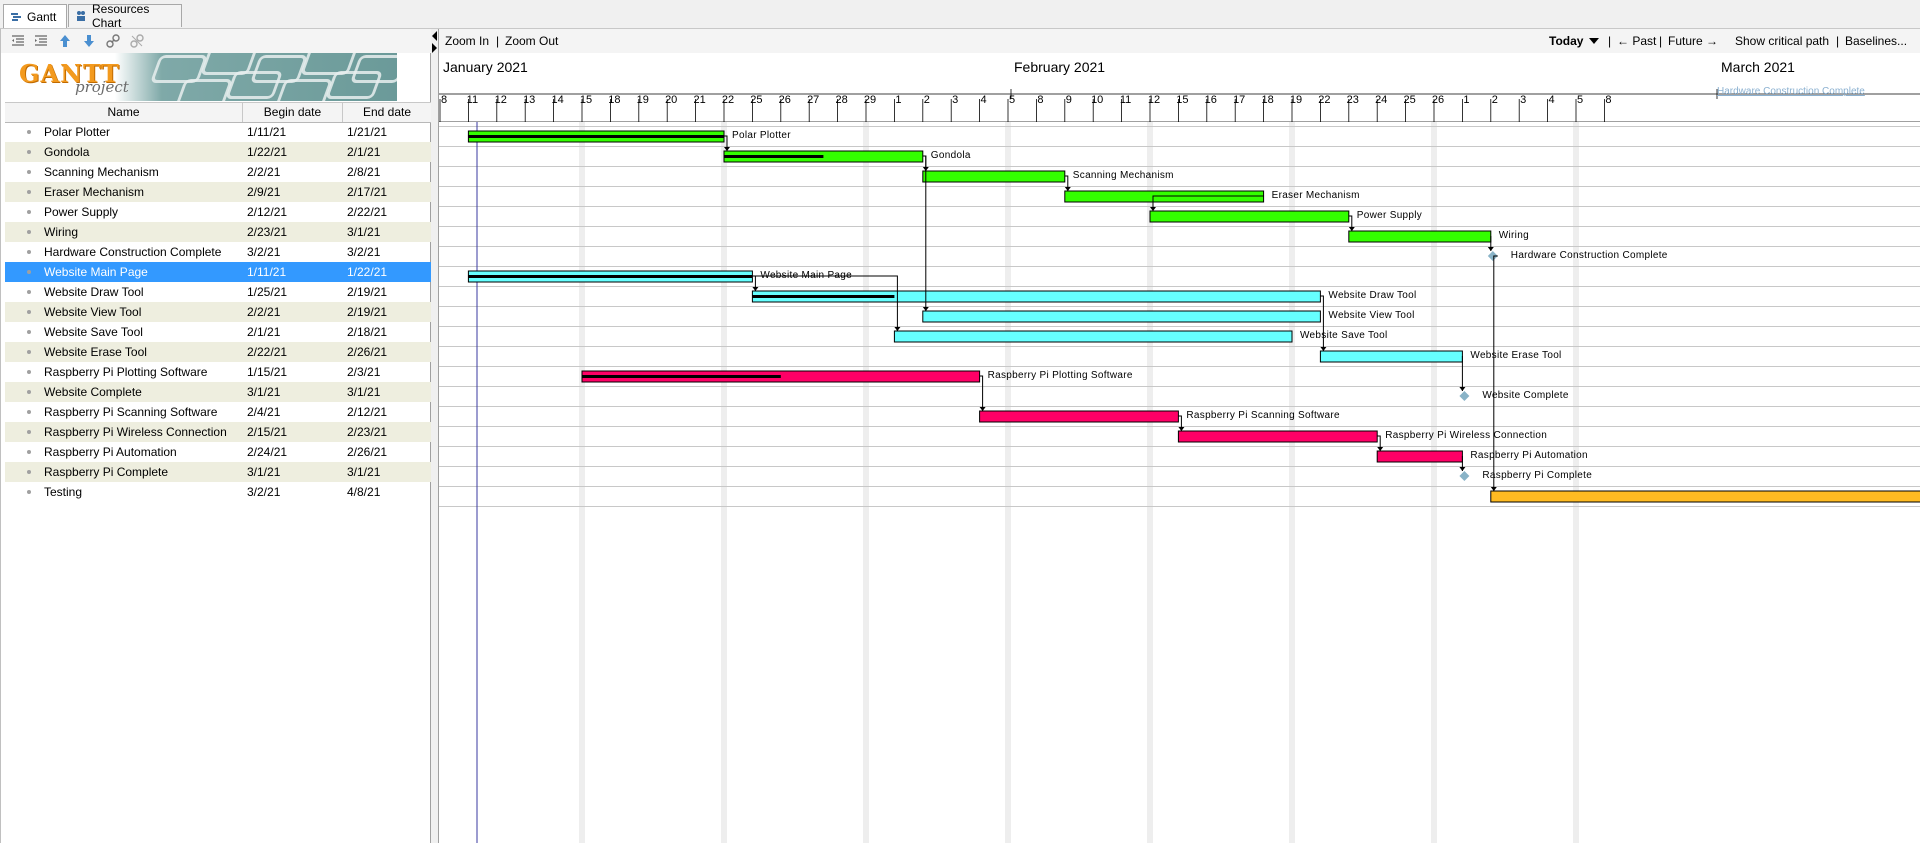 The width and height of the screenshot is (1920, 843). I want to click on task-row: Website View Tool 2/2/21 2/19/21, so click(218, 312).